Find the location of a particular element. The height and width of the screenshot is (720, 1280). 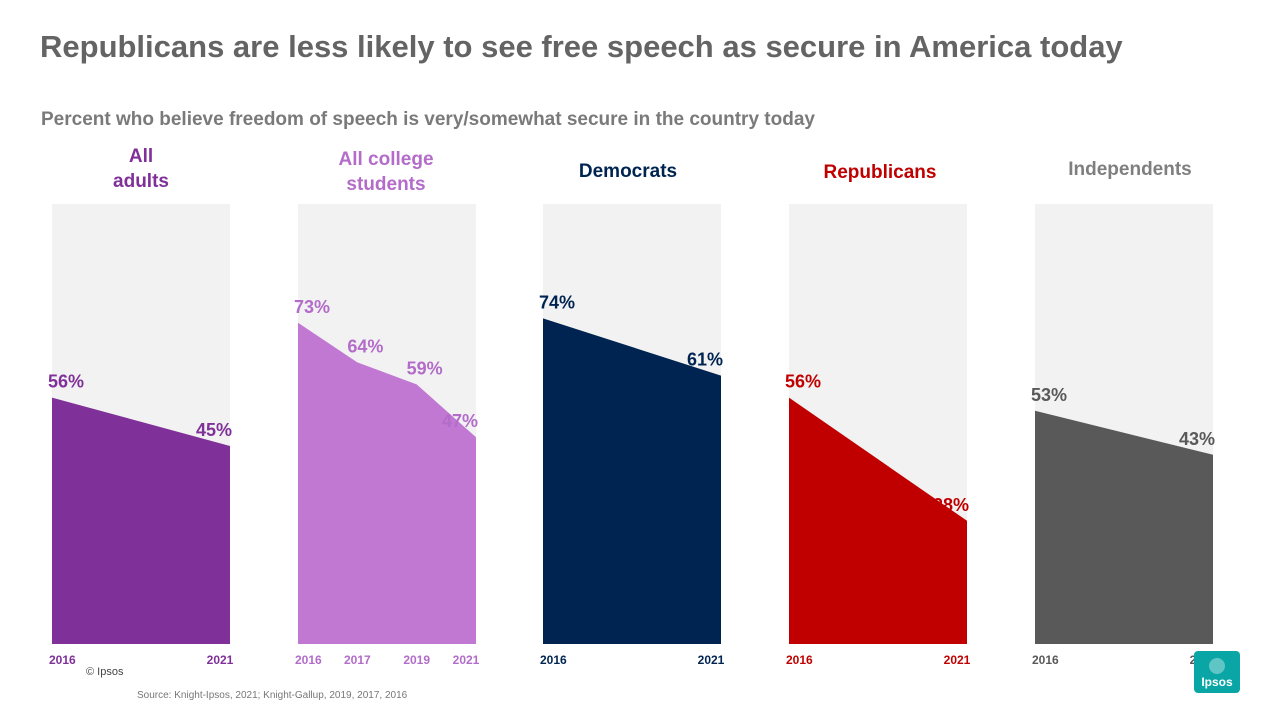

x-tick-label-all-college-students-2019: 2019 is located at coordinates (416, 660).